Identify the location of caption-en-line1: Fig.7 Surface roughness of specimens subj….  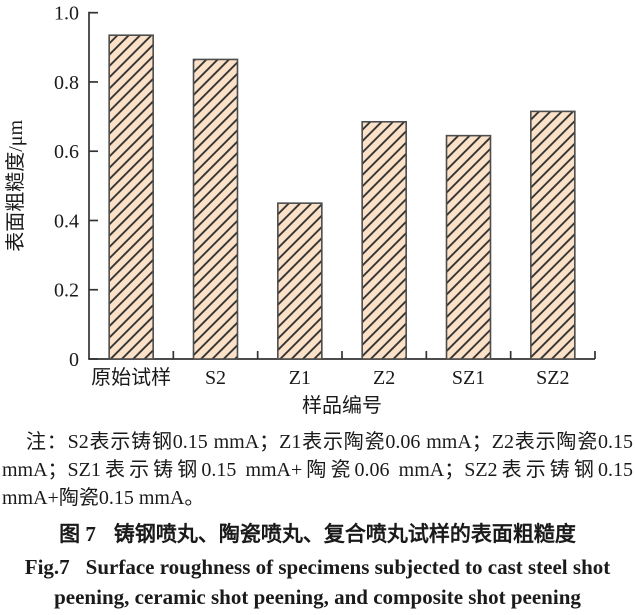
(317, 567).